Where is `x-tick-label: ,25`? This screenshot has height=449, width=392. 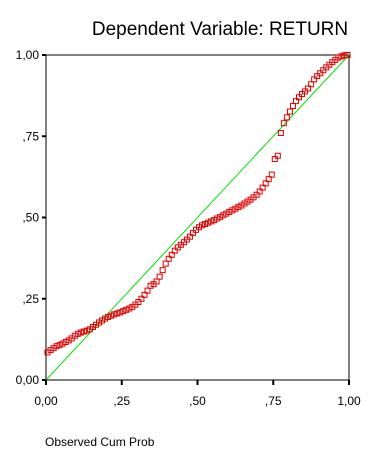 x-tick-label: ,25 is located at coordinates (121, 401).